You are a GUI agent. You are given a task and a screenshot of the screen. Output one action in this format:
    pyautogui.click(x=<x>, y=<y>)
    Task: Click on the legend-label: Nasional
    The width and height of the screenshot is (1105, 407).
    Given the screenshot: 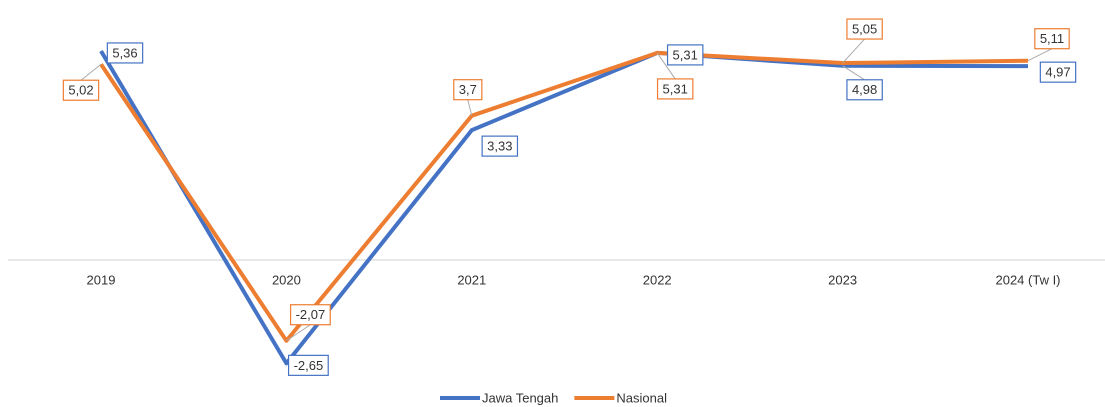 What is the action you would take?
    pyautogui.click(x=641, y=397)
    